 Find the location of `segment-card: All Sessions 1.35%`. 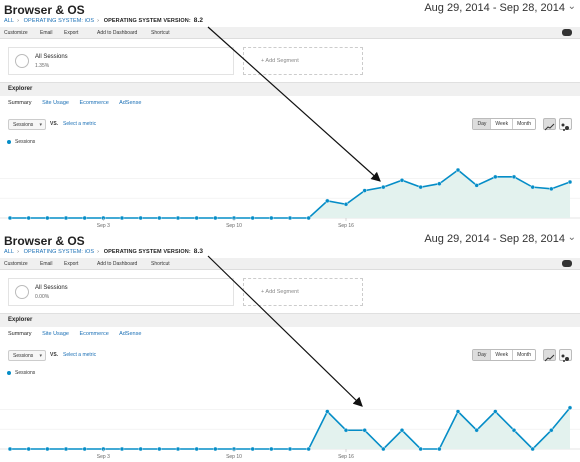

segment-card: All Sessions 1.35% is located at coordinates (121, 61).